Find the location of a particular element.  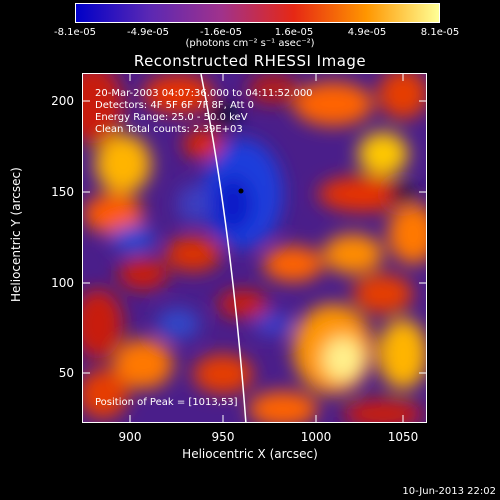

image-title: Reconstructed RHESSI Image is located at coordinates (250, 61).